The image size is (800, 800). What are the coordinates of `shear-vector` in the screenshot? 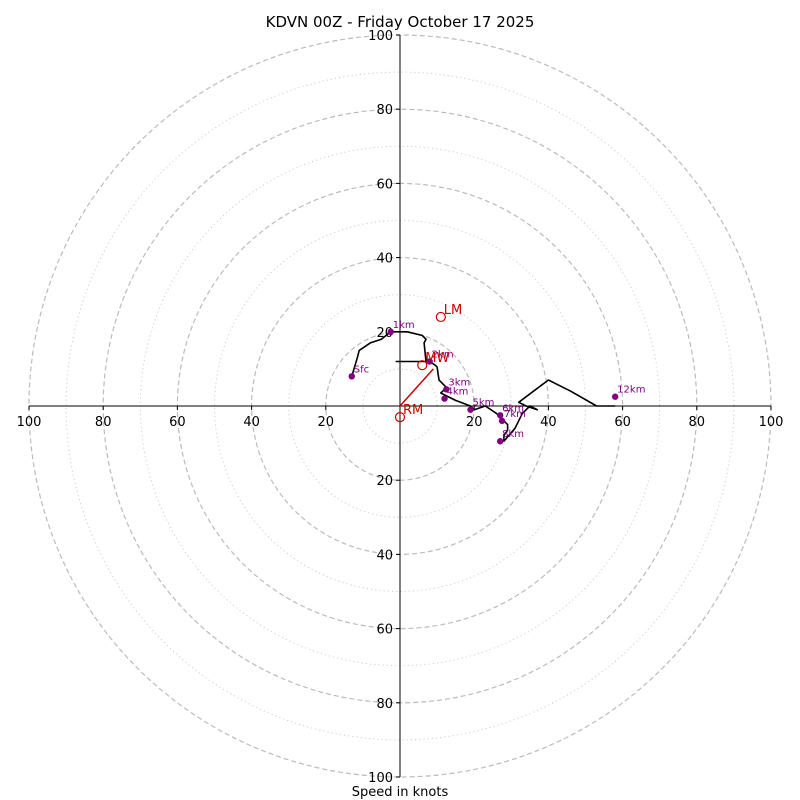 It's located at (416, 387).